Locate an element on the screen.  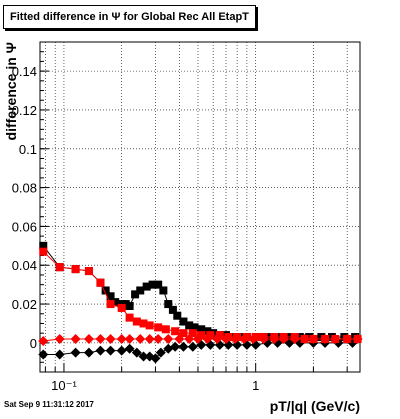
y-tick-label: 0.14 is located at coordinates (24, 71).